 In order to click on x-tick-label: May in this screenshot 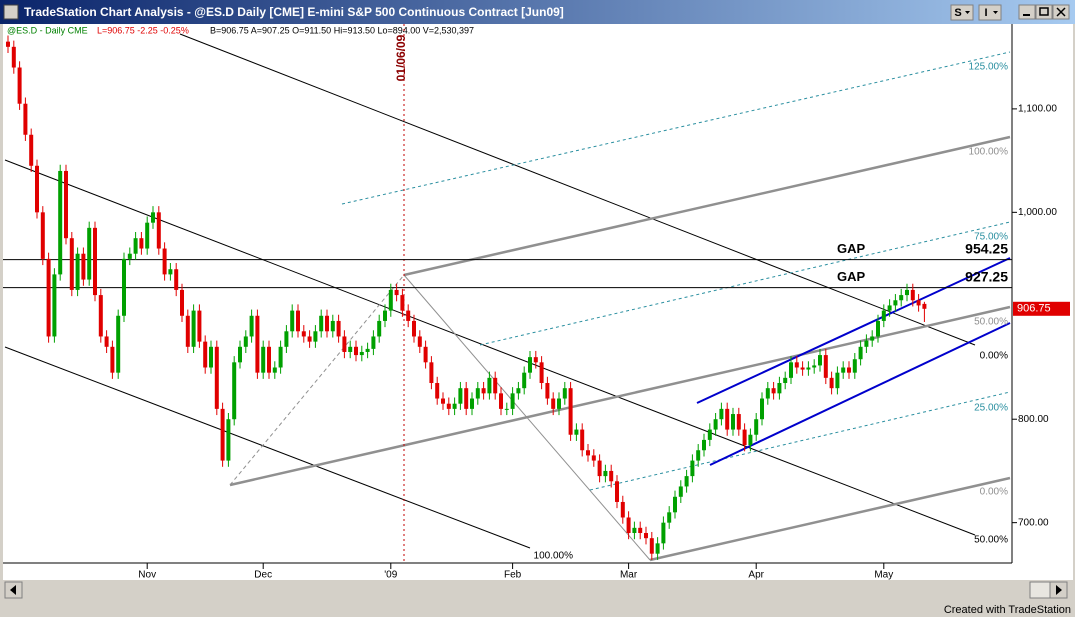, I will do `click(883, 575)`.